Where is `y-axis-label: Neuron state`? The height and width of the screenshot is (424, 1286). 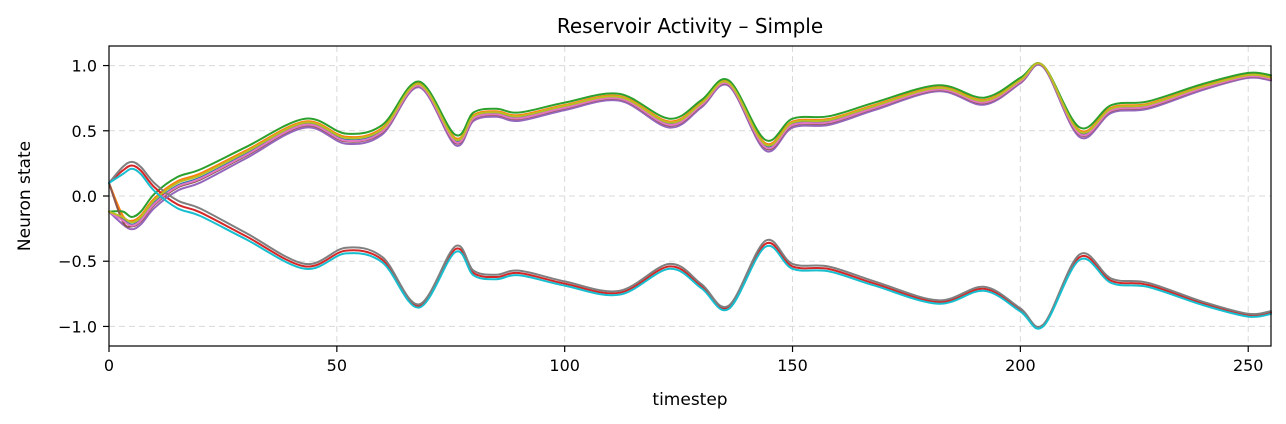 y-axis-label: Neuron state is located at coordinates (25, 196).